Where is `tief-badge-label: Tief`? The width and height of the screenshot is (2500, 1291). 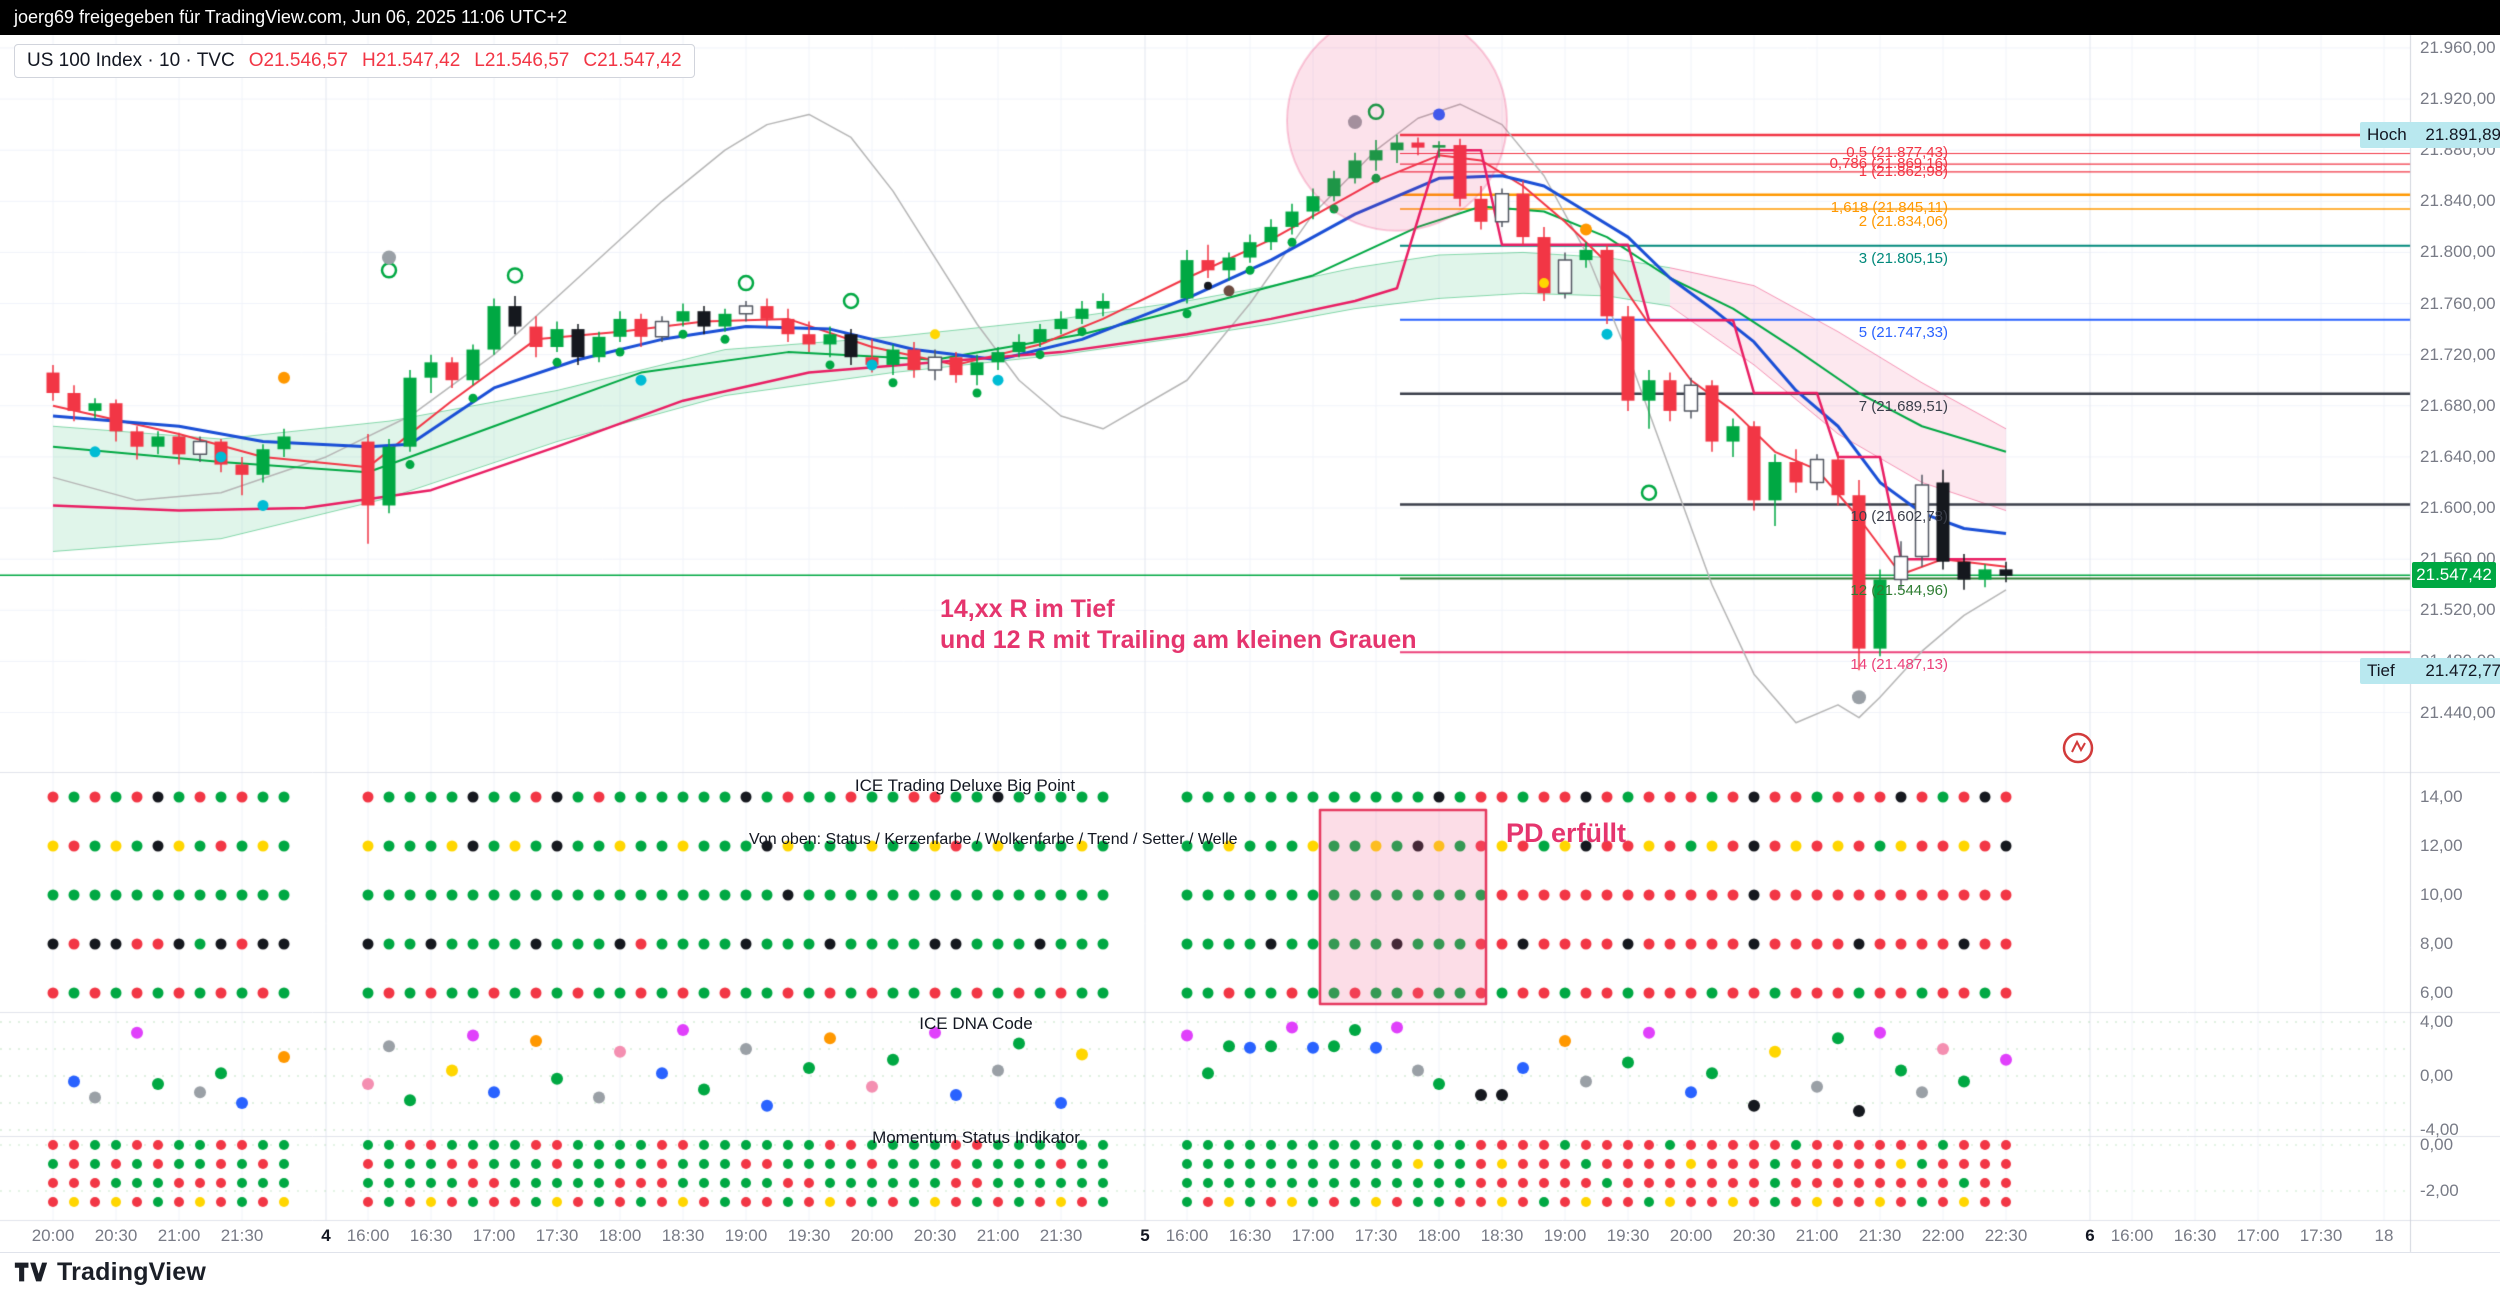
tief-badge-label: Tief is located at coordinates (2381, 670).